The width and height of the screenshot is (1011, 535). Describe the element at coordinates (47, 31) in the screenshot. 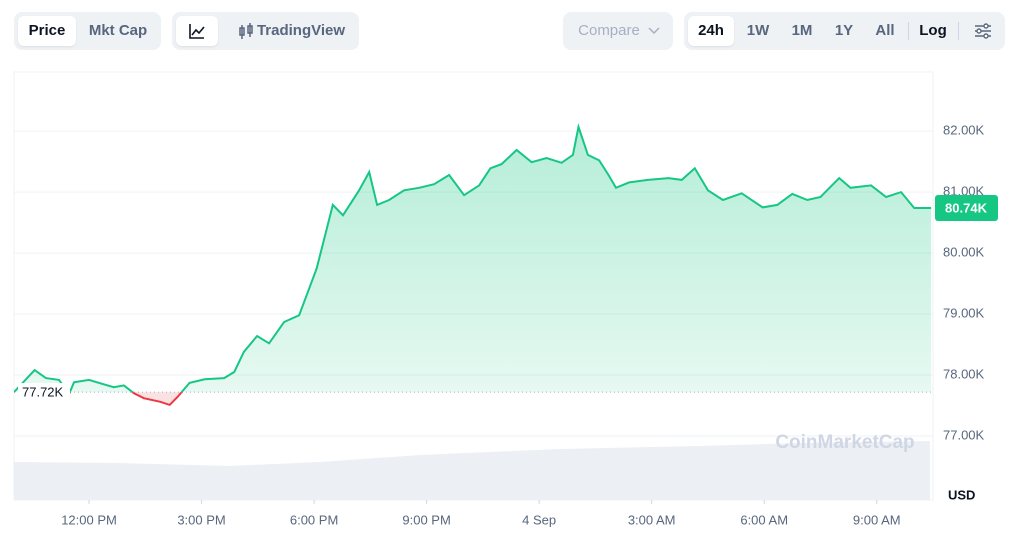

I see `tab: Price` at that location.